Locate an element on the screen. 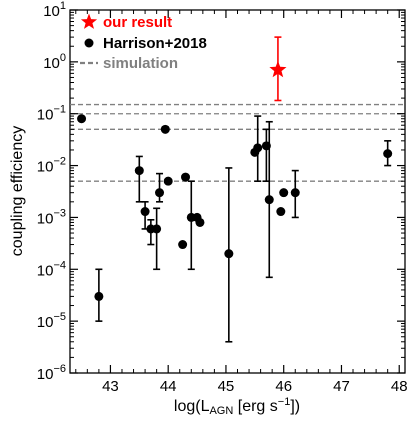 The image size is (415, 427). legend-circle-marker is located at coordinates (89, 43).